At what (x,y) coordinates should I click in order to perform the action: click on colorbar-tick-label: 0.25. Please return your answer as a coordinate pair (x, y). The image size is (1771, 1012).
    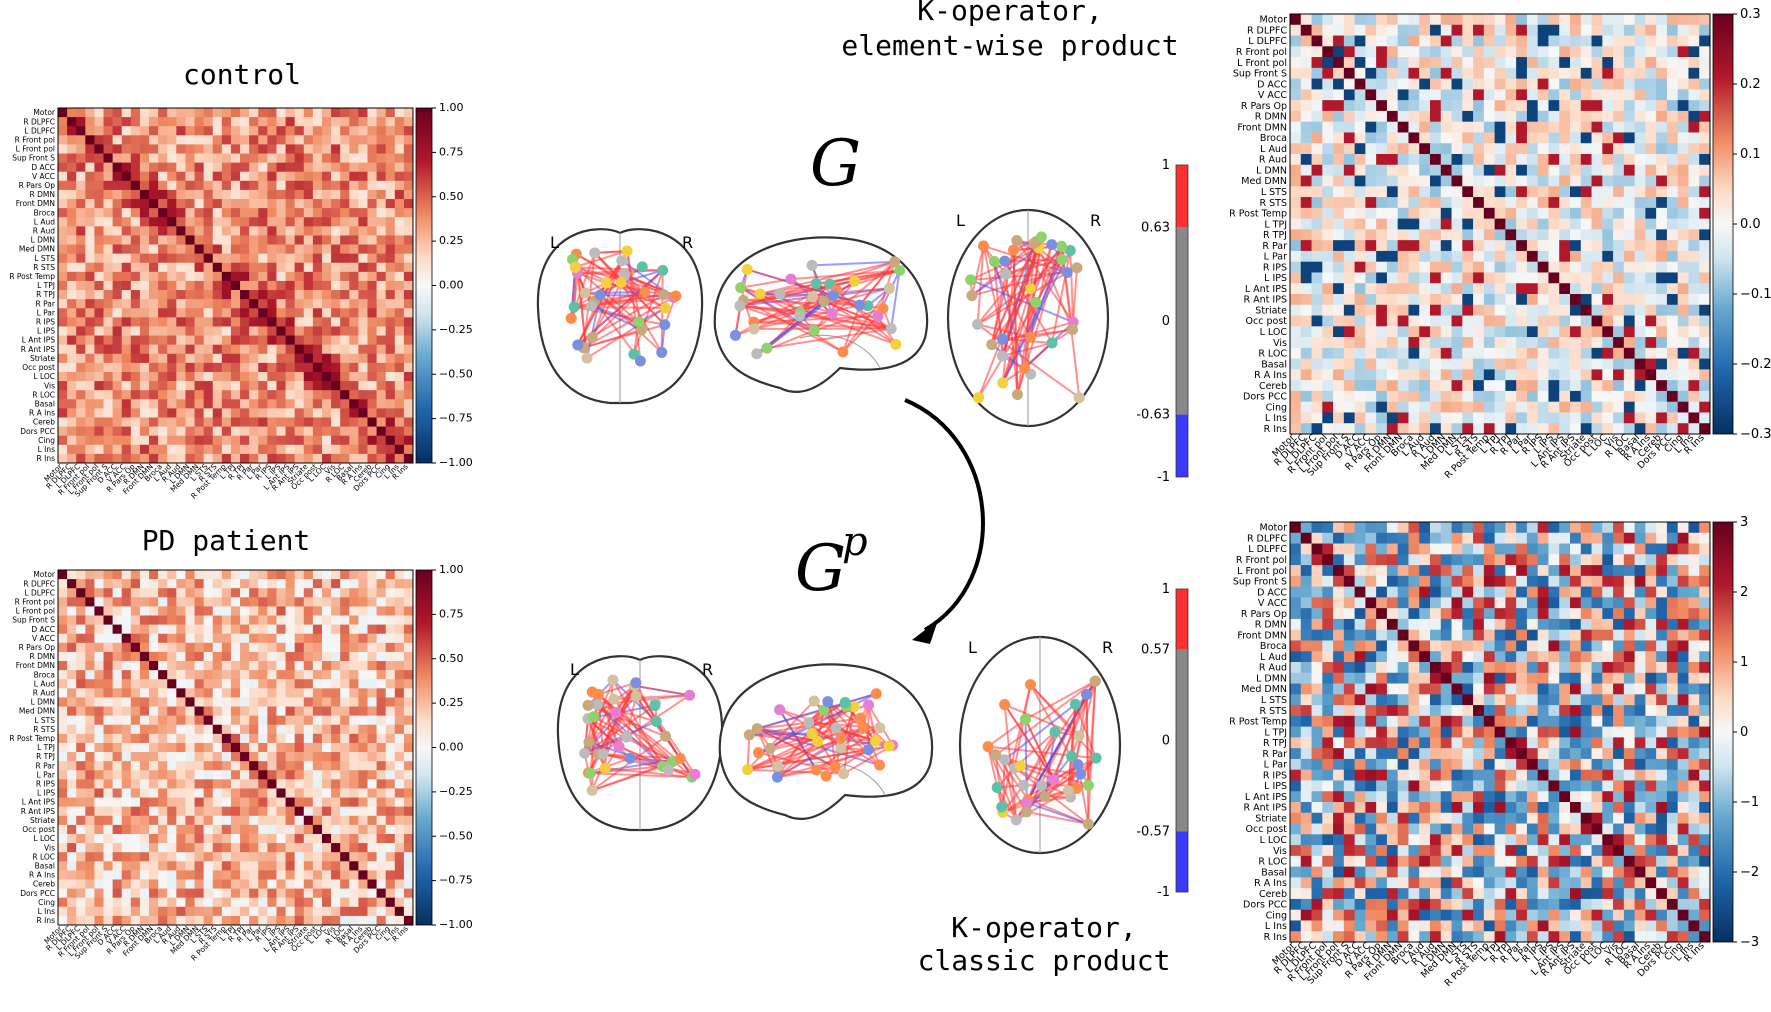
    Looking at the image, I should click on (451, 240).